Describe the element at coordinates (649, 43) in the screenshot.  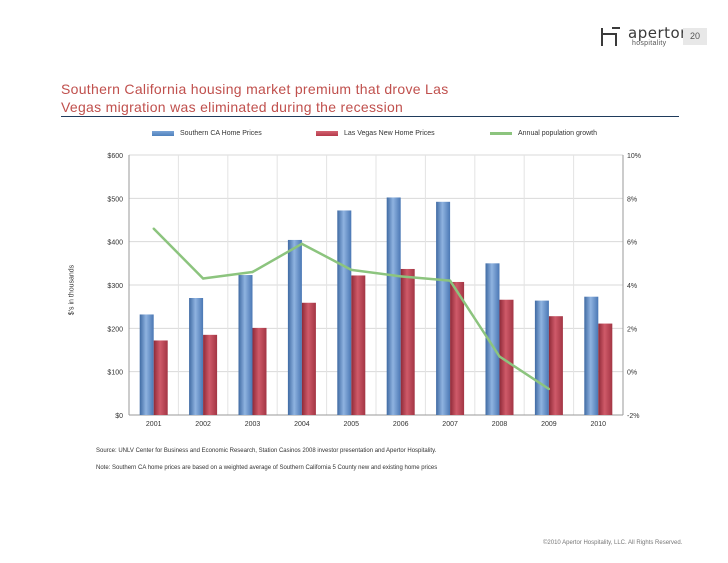
I see `logo-subword: hospitality` at that location.